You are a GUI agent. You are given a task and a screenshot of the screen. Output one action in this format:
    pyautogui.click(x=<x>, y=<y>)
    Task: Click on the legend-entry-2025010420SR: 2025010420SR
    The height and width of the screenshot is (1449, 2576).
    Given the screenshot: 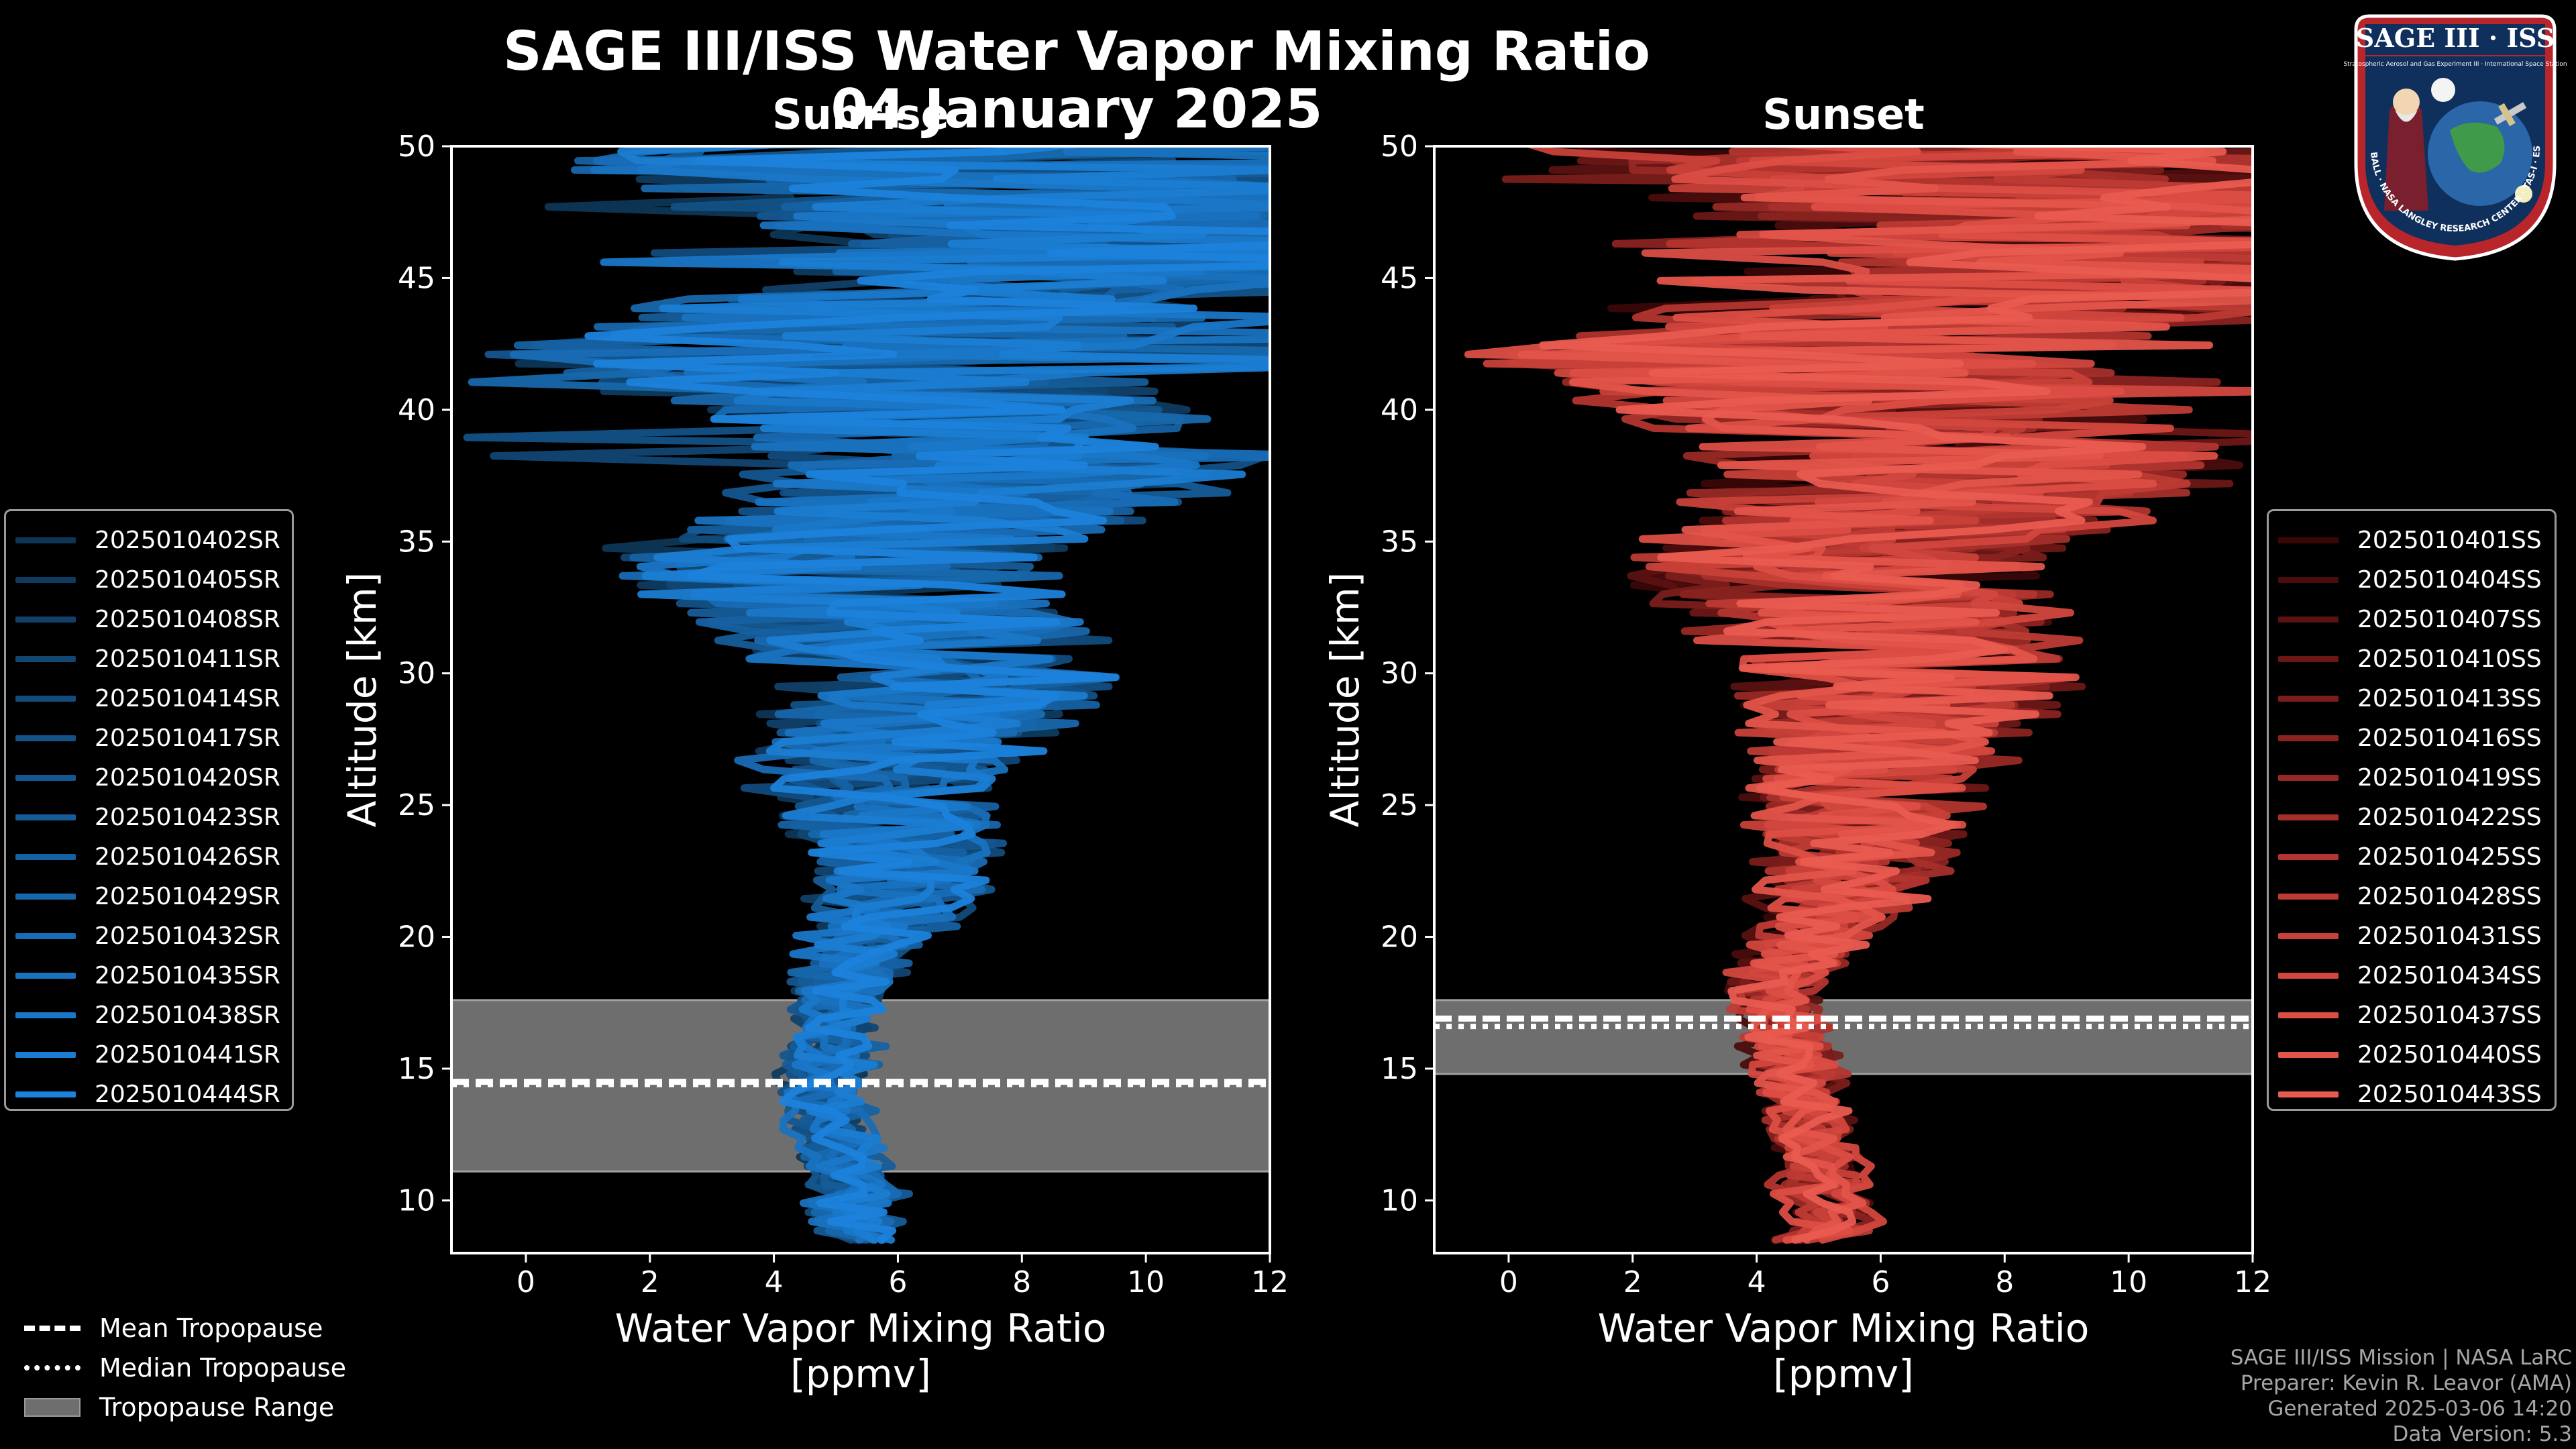 What is the action you would take?
    pyautogui.click(x=147, y=778)
    